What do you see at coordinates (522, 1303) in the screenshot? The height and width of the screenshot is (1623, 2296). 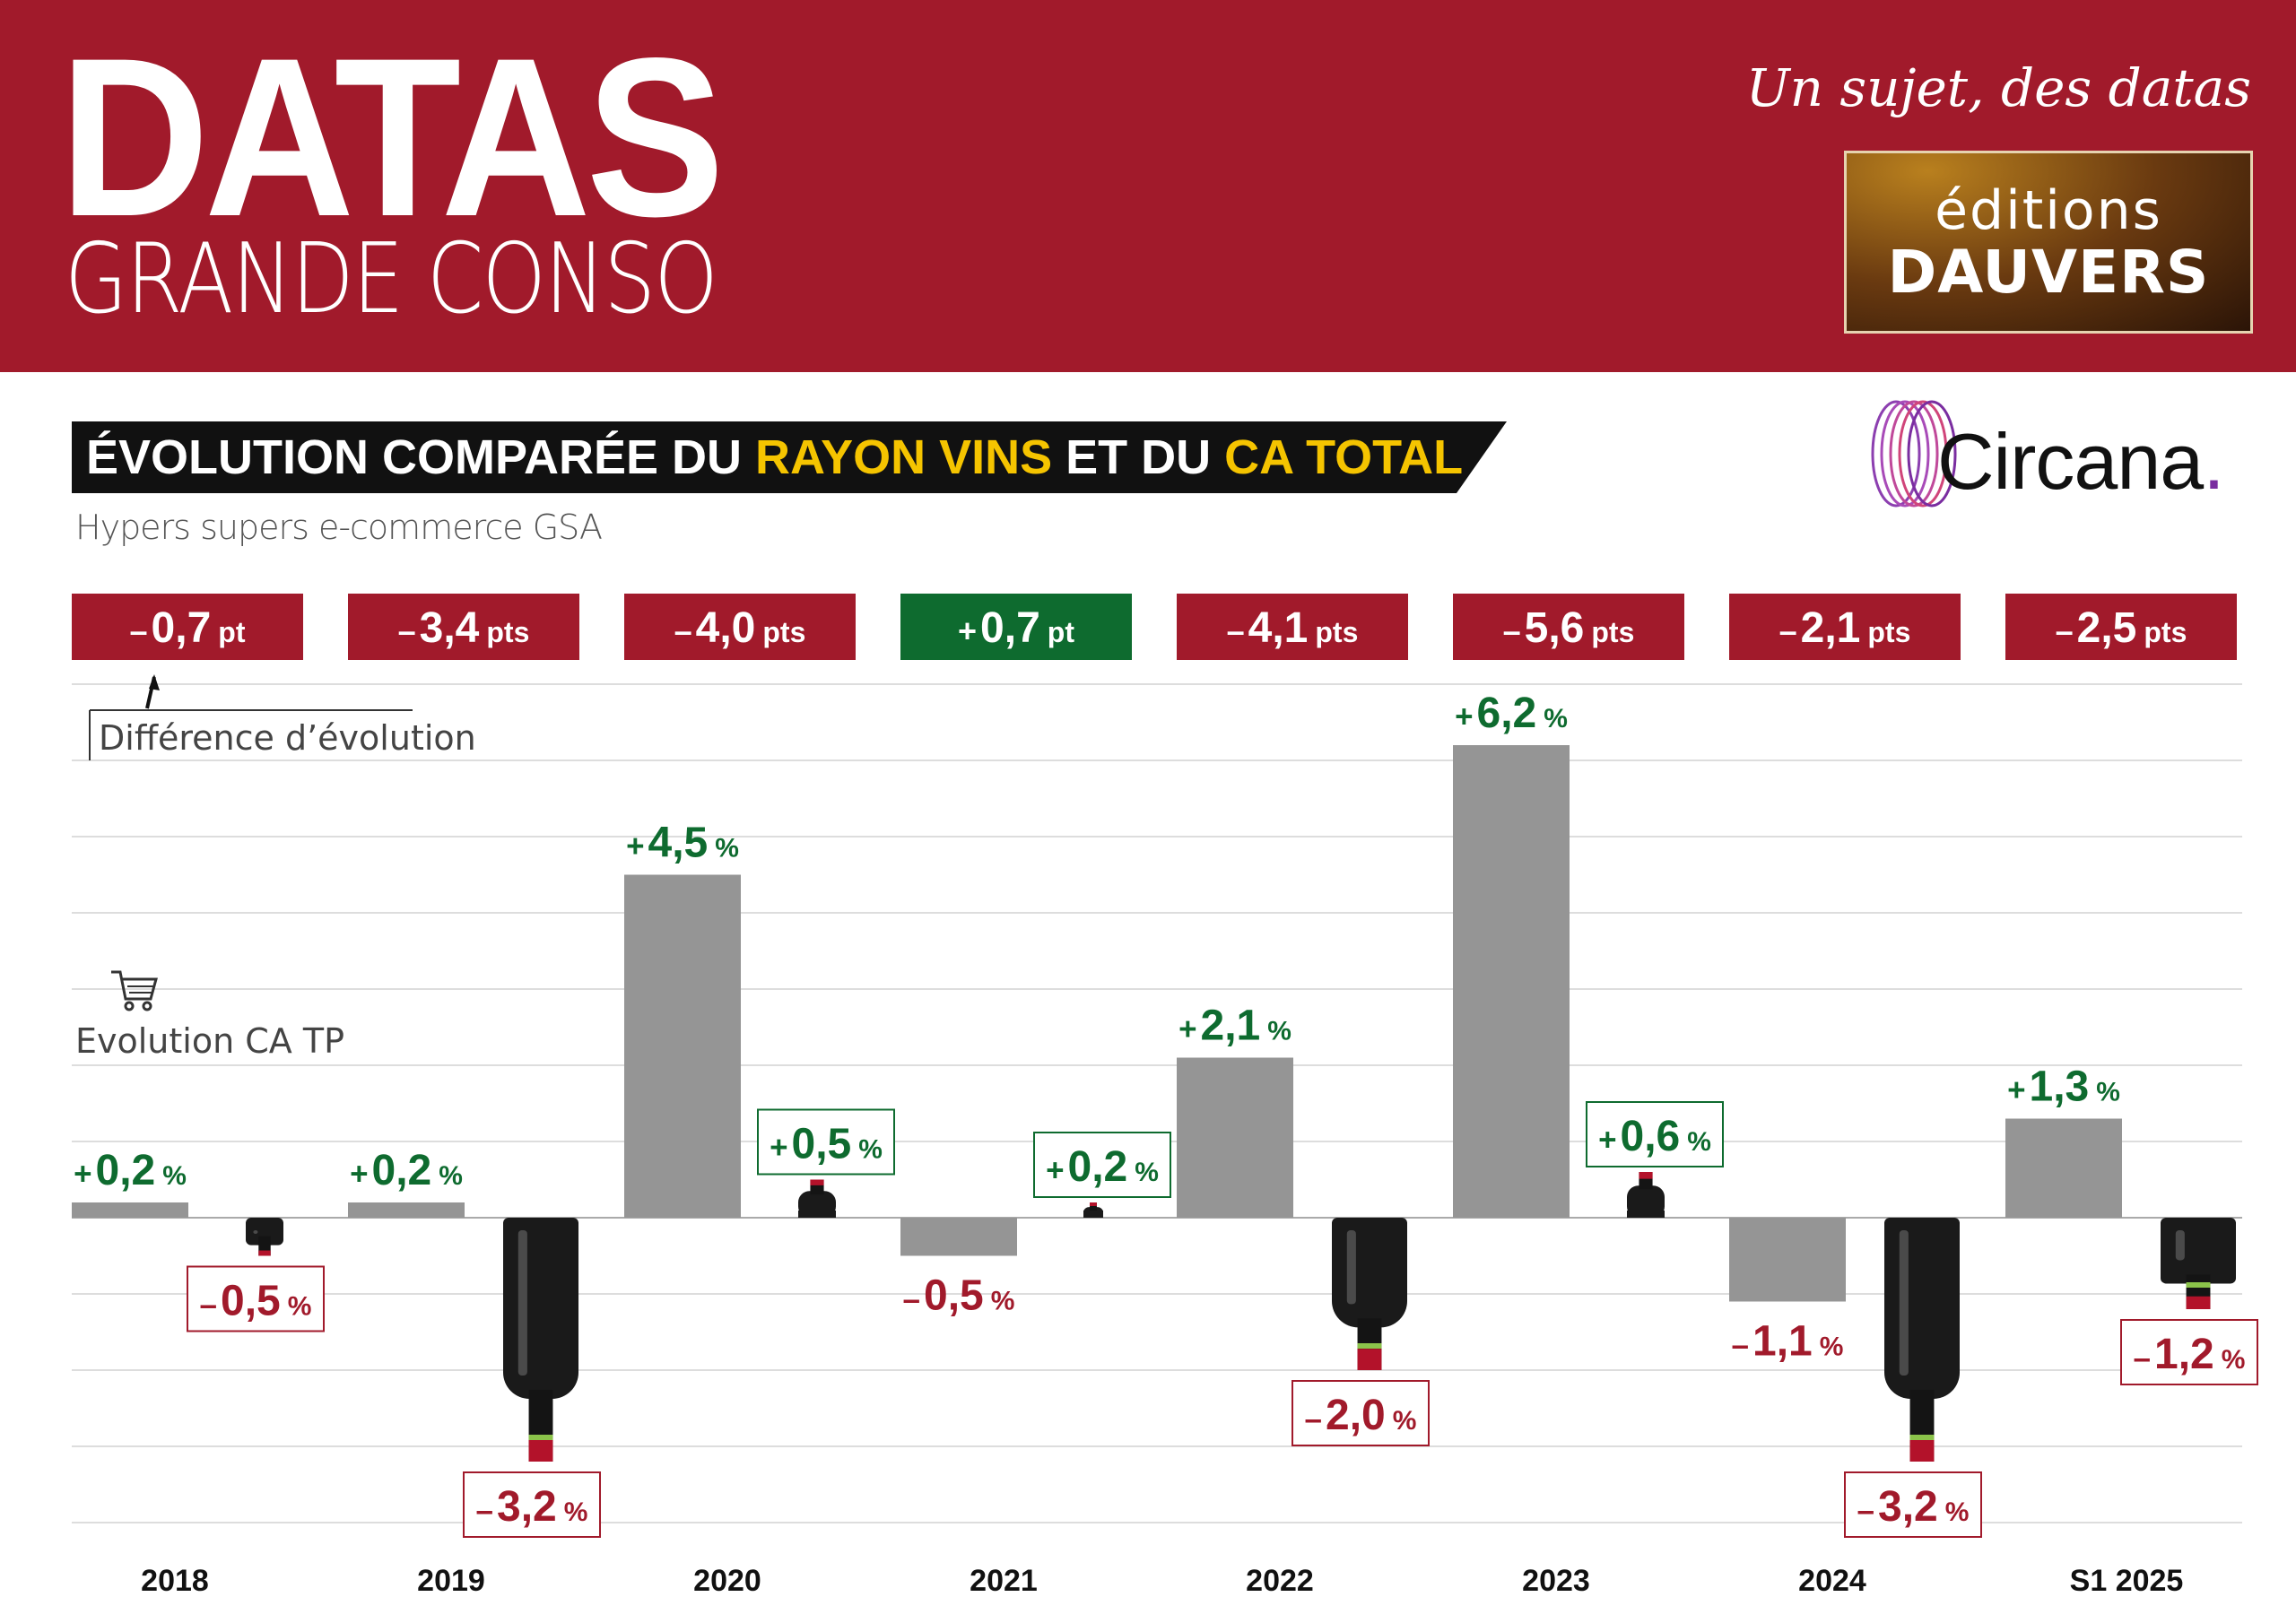 I see `wine-bar-highlight` at bounding box center [522, 1303].